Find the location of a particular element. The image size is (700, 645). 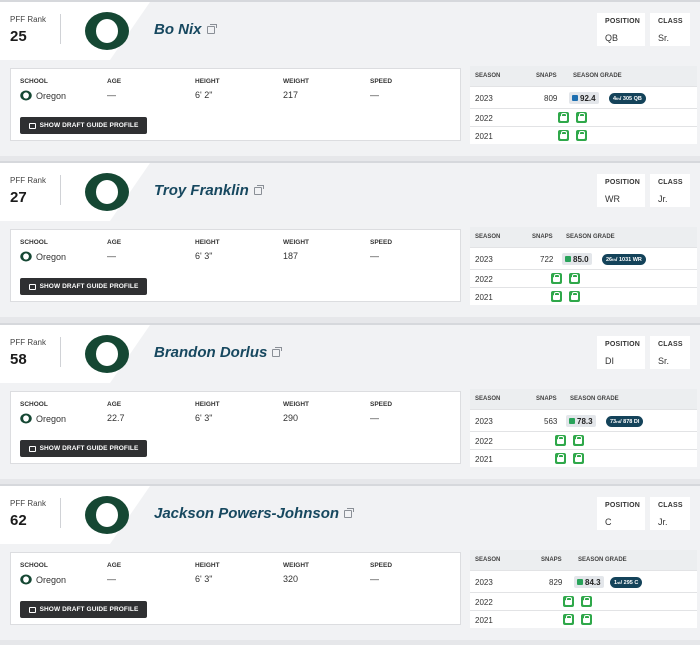

rank-suffix: st is located at coordinates (619, 582).